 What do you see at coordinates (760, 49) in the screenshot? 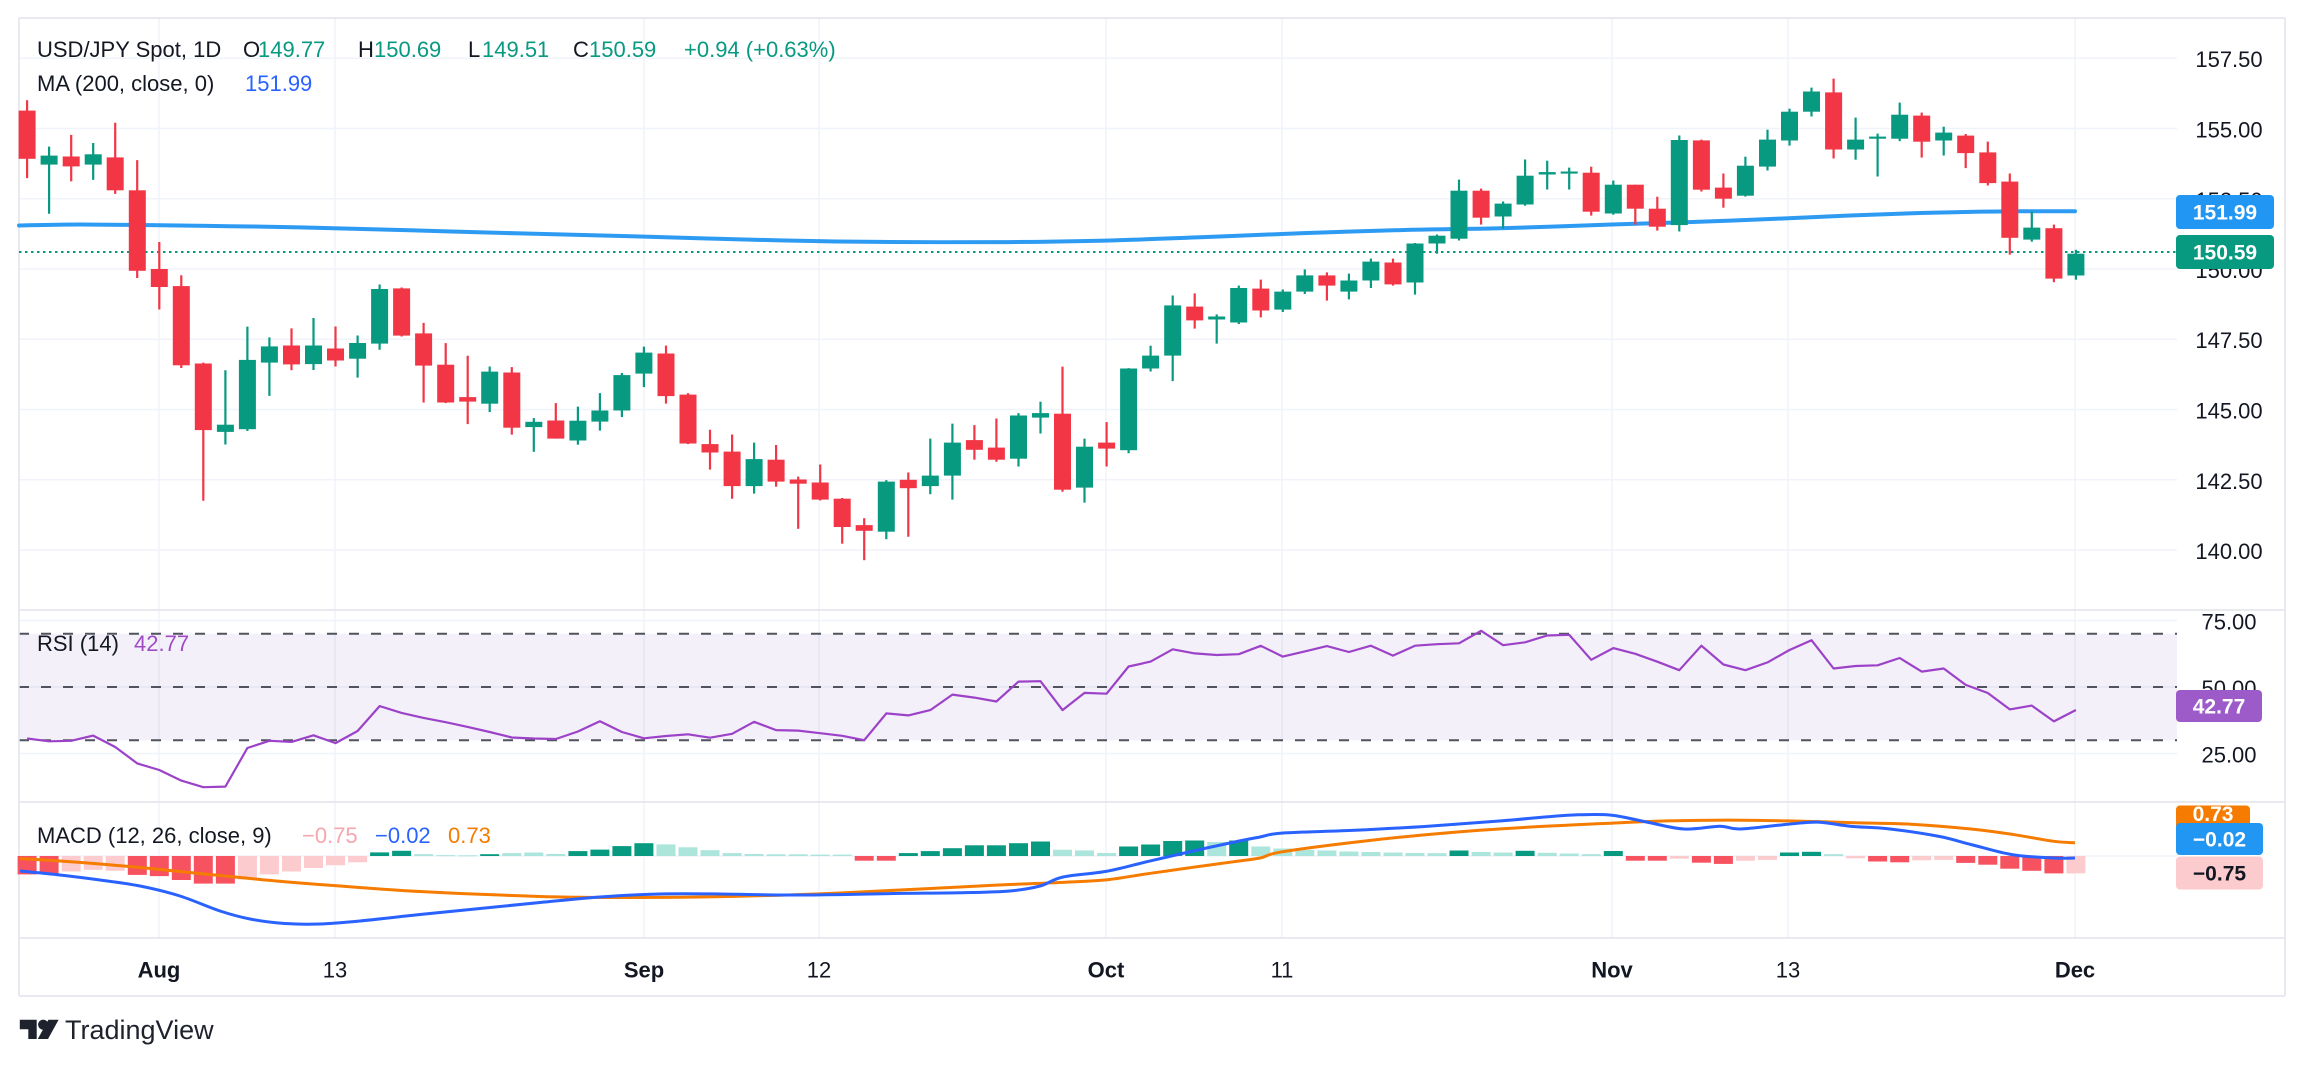
I see `svg-text: +0.94 (+0.63%)` at bounding box center [760, 49].